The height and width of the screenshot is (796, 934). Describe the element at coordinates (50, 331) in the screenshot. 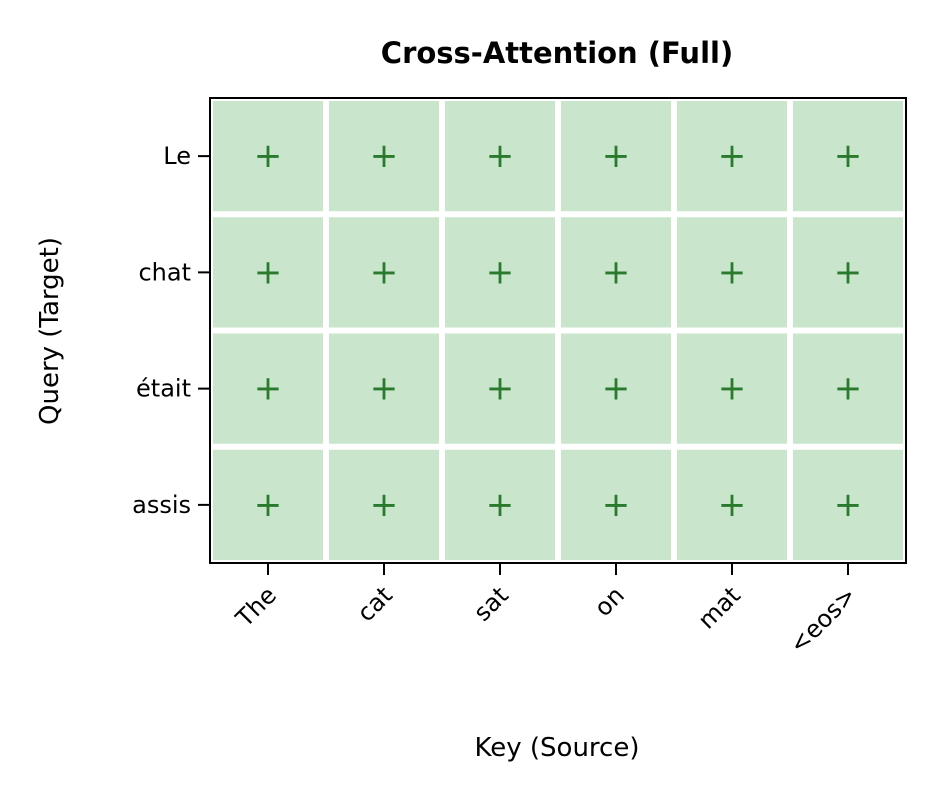

I see `y-axis-label: Query (Target)` at that location.